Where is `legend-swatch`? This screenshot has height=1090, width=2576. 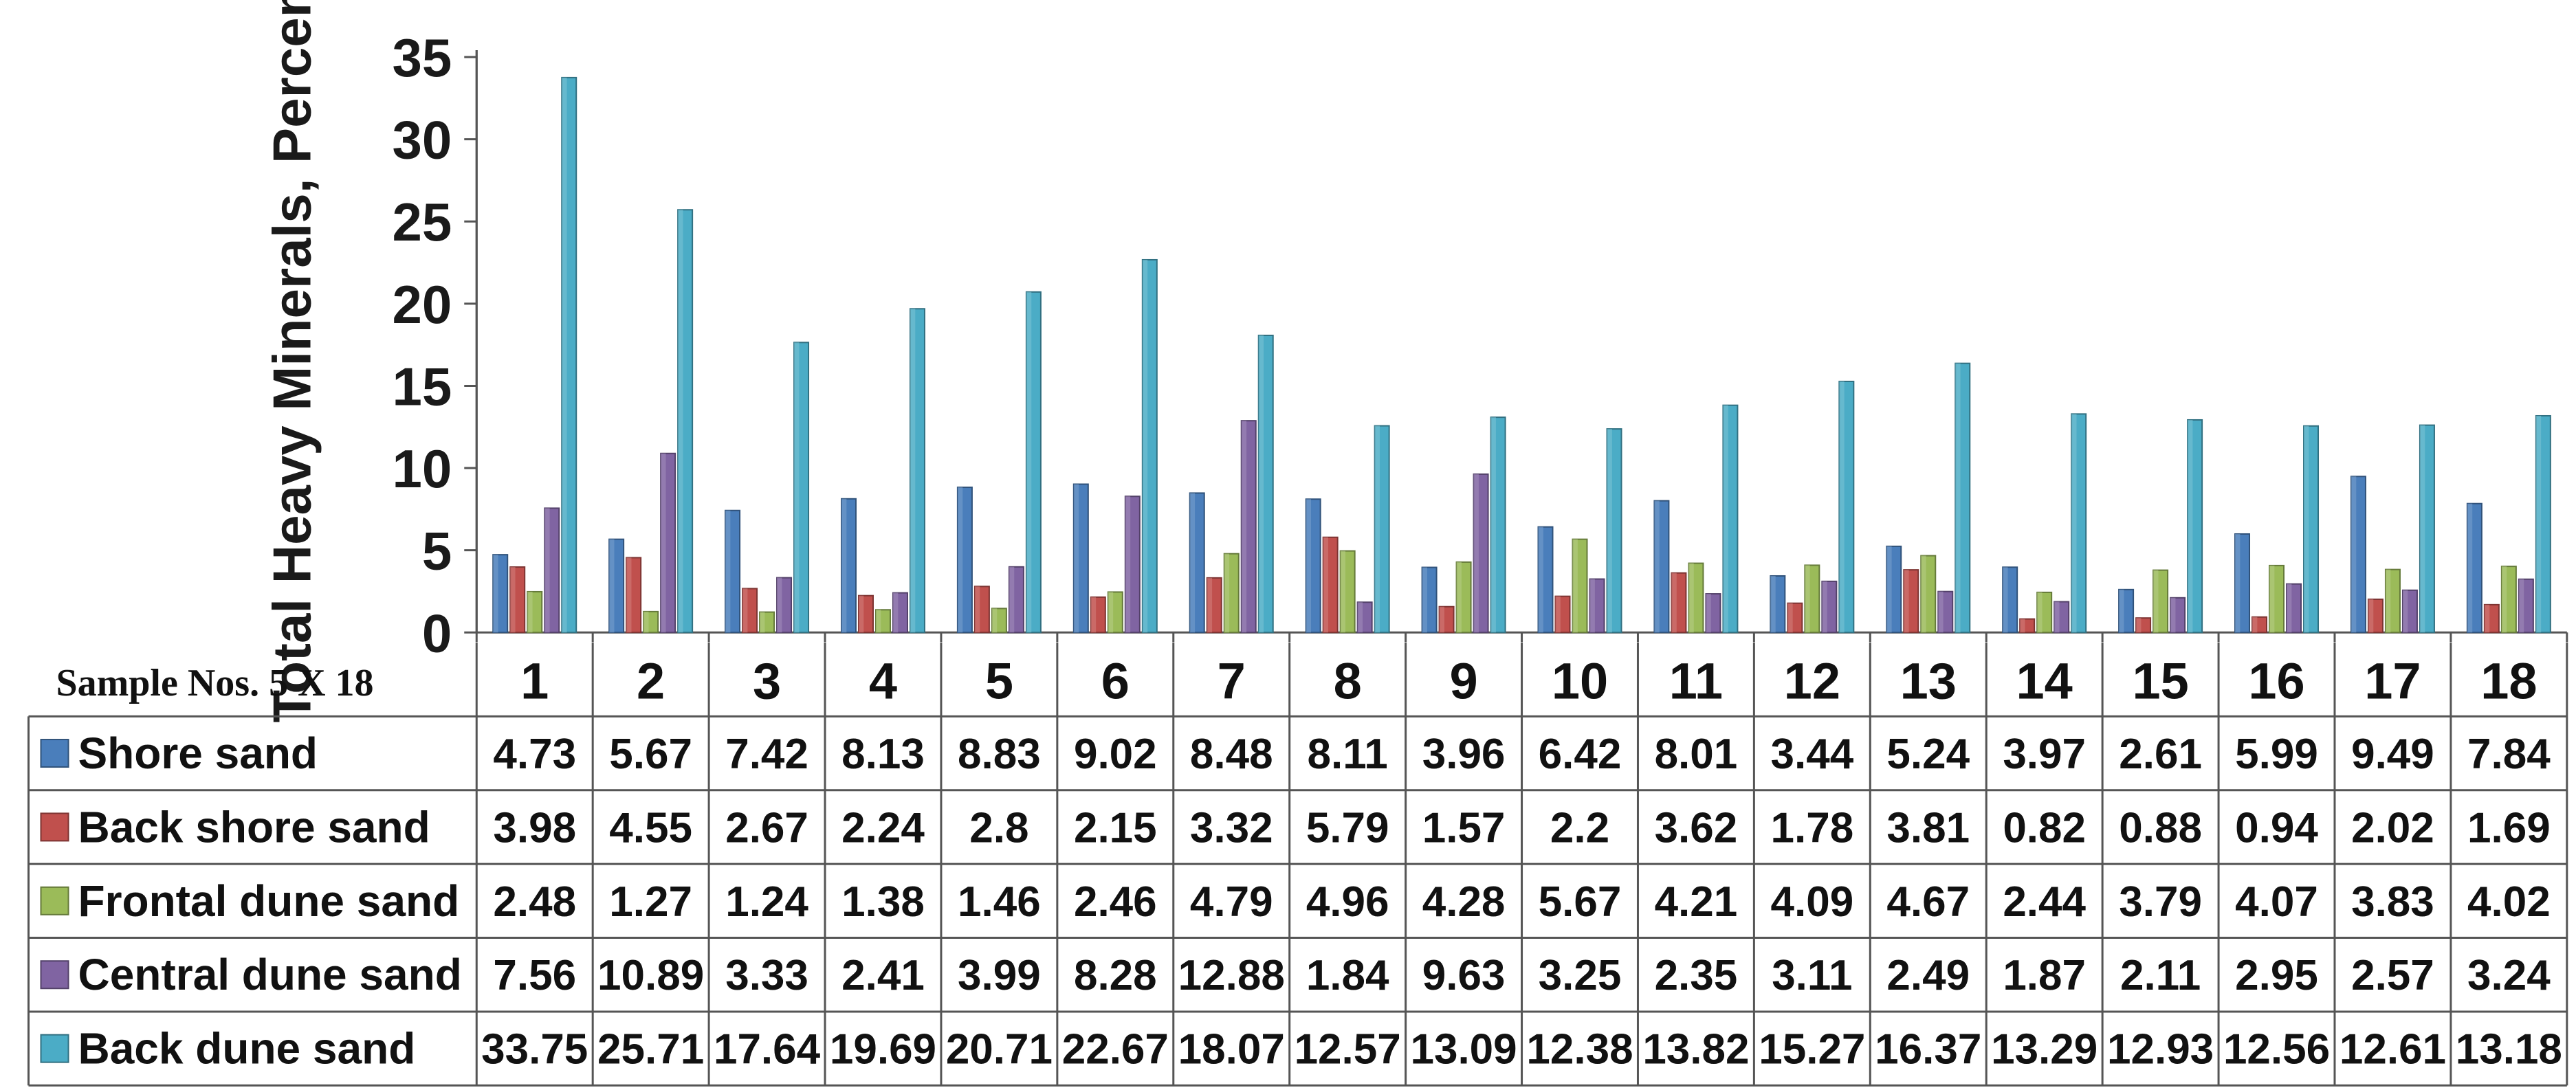
legend-swatch is located at coordinates (54, 1048).